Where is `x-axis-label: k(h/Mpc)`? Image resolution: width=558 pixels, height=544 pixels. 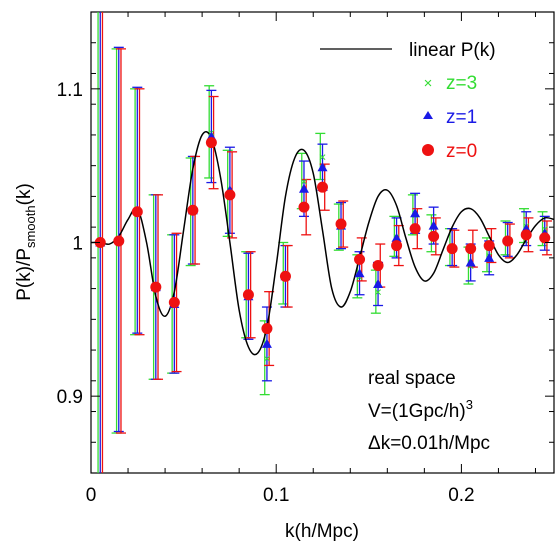
x-axis-label: k(h/Mpc) is located at coordinates (322, 531).